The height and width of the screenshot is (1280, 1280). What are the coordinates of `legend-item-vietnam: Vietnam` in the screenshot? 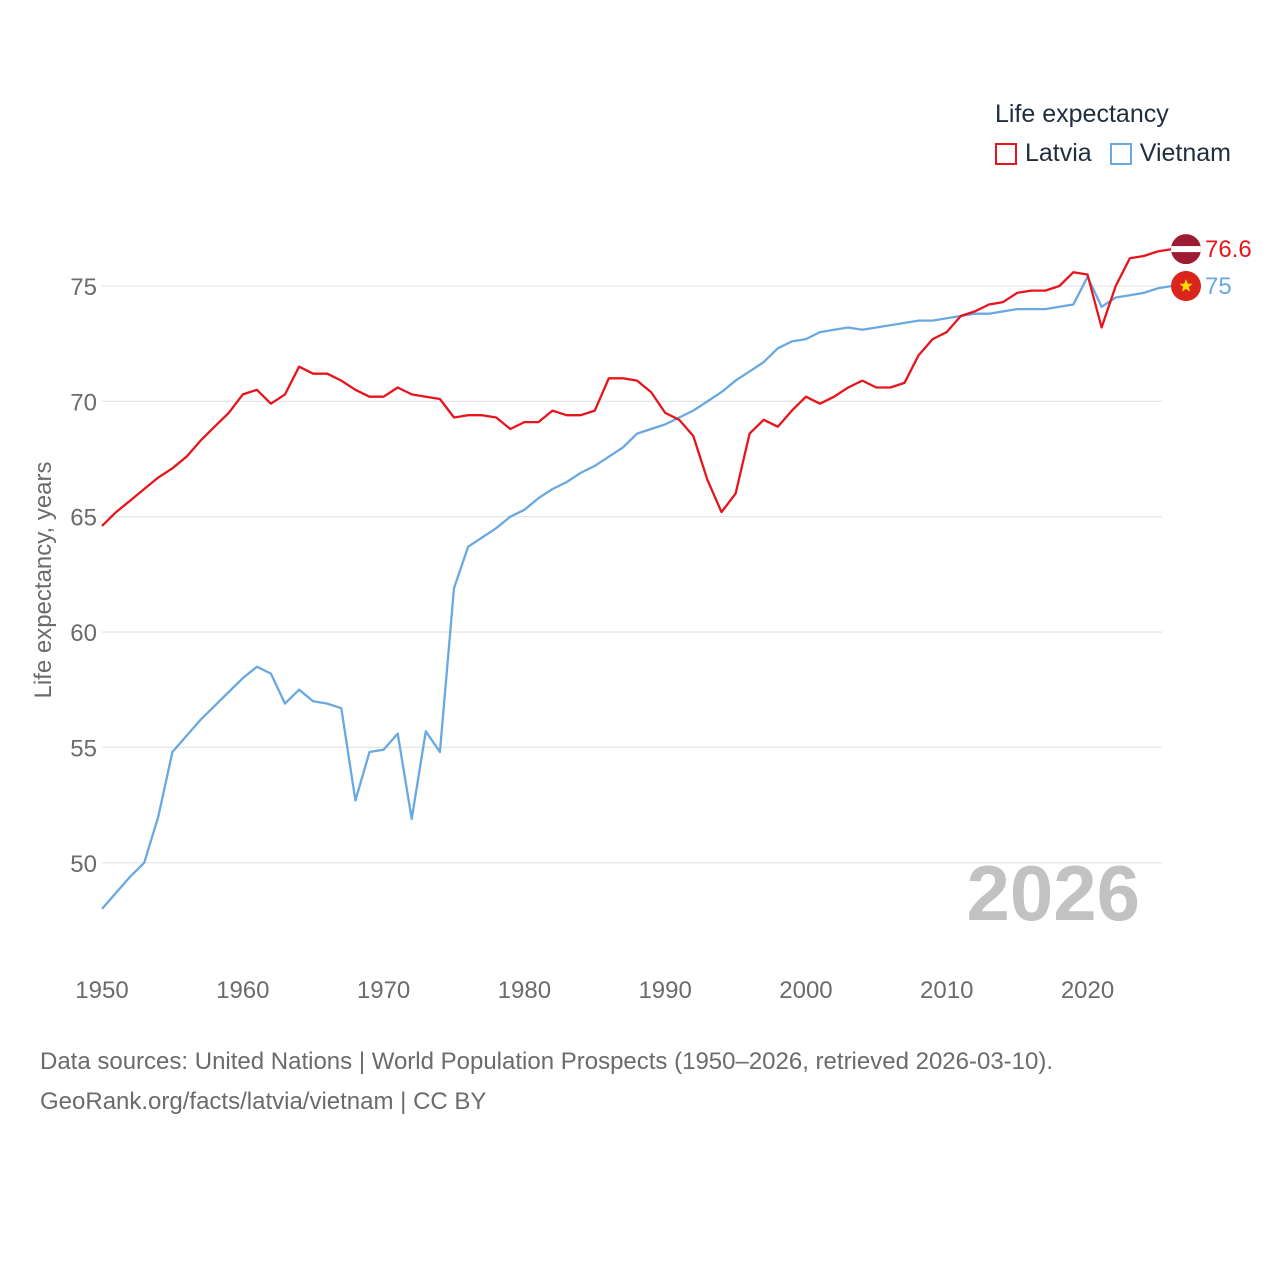 It's located at (1170, 153).